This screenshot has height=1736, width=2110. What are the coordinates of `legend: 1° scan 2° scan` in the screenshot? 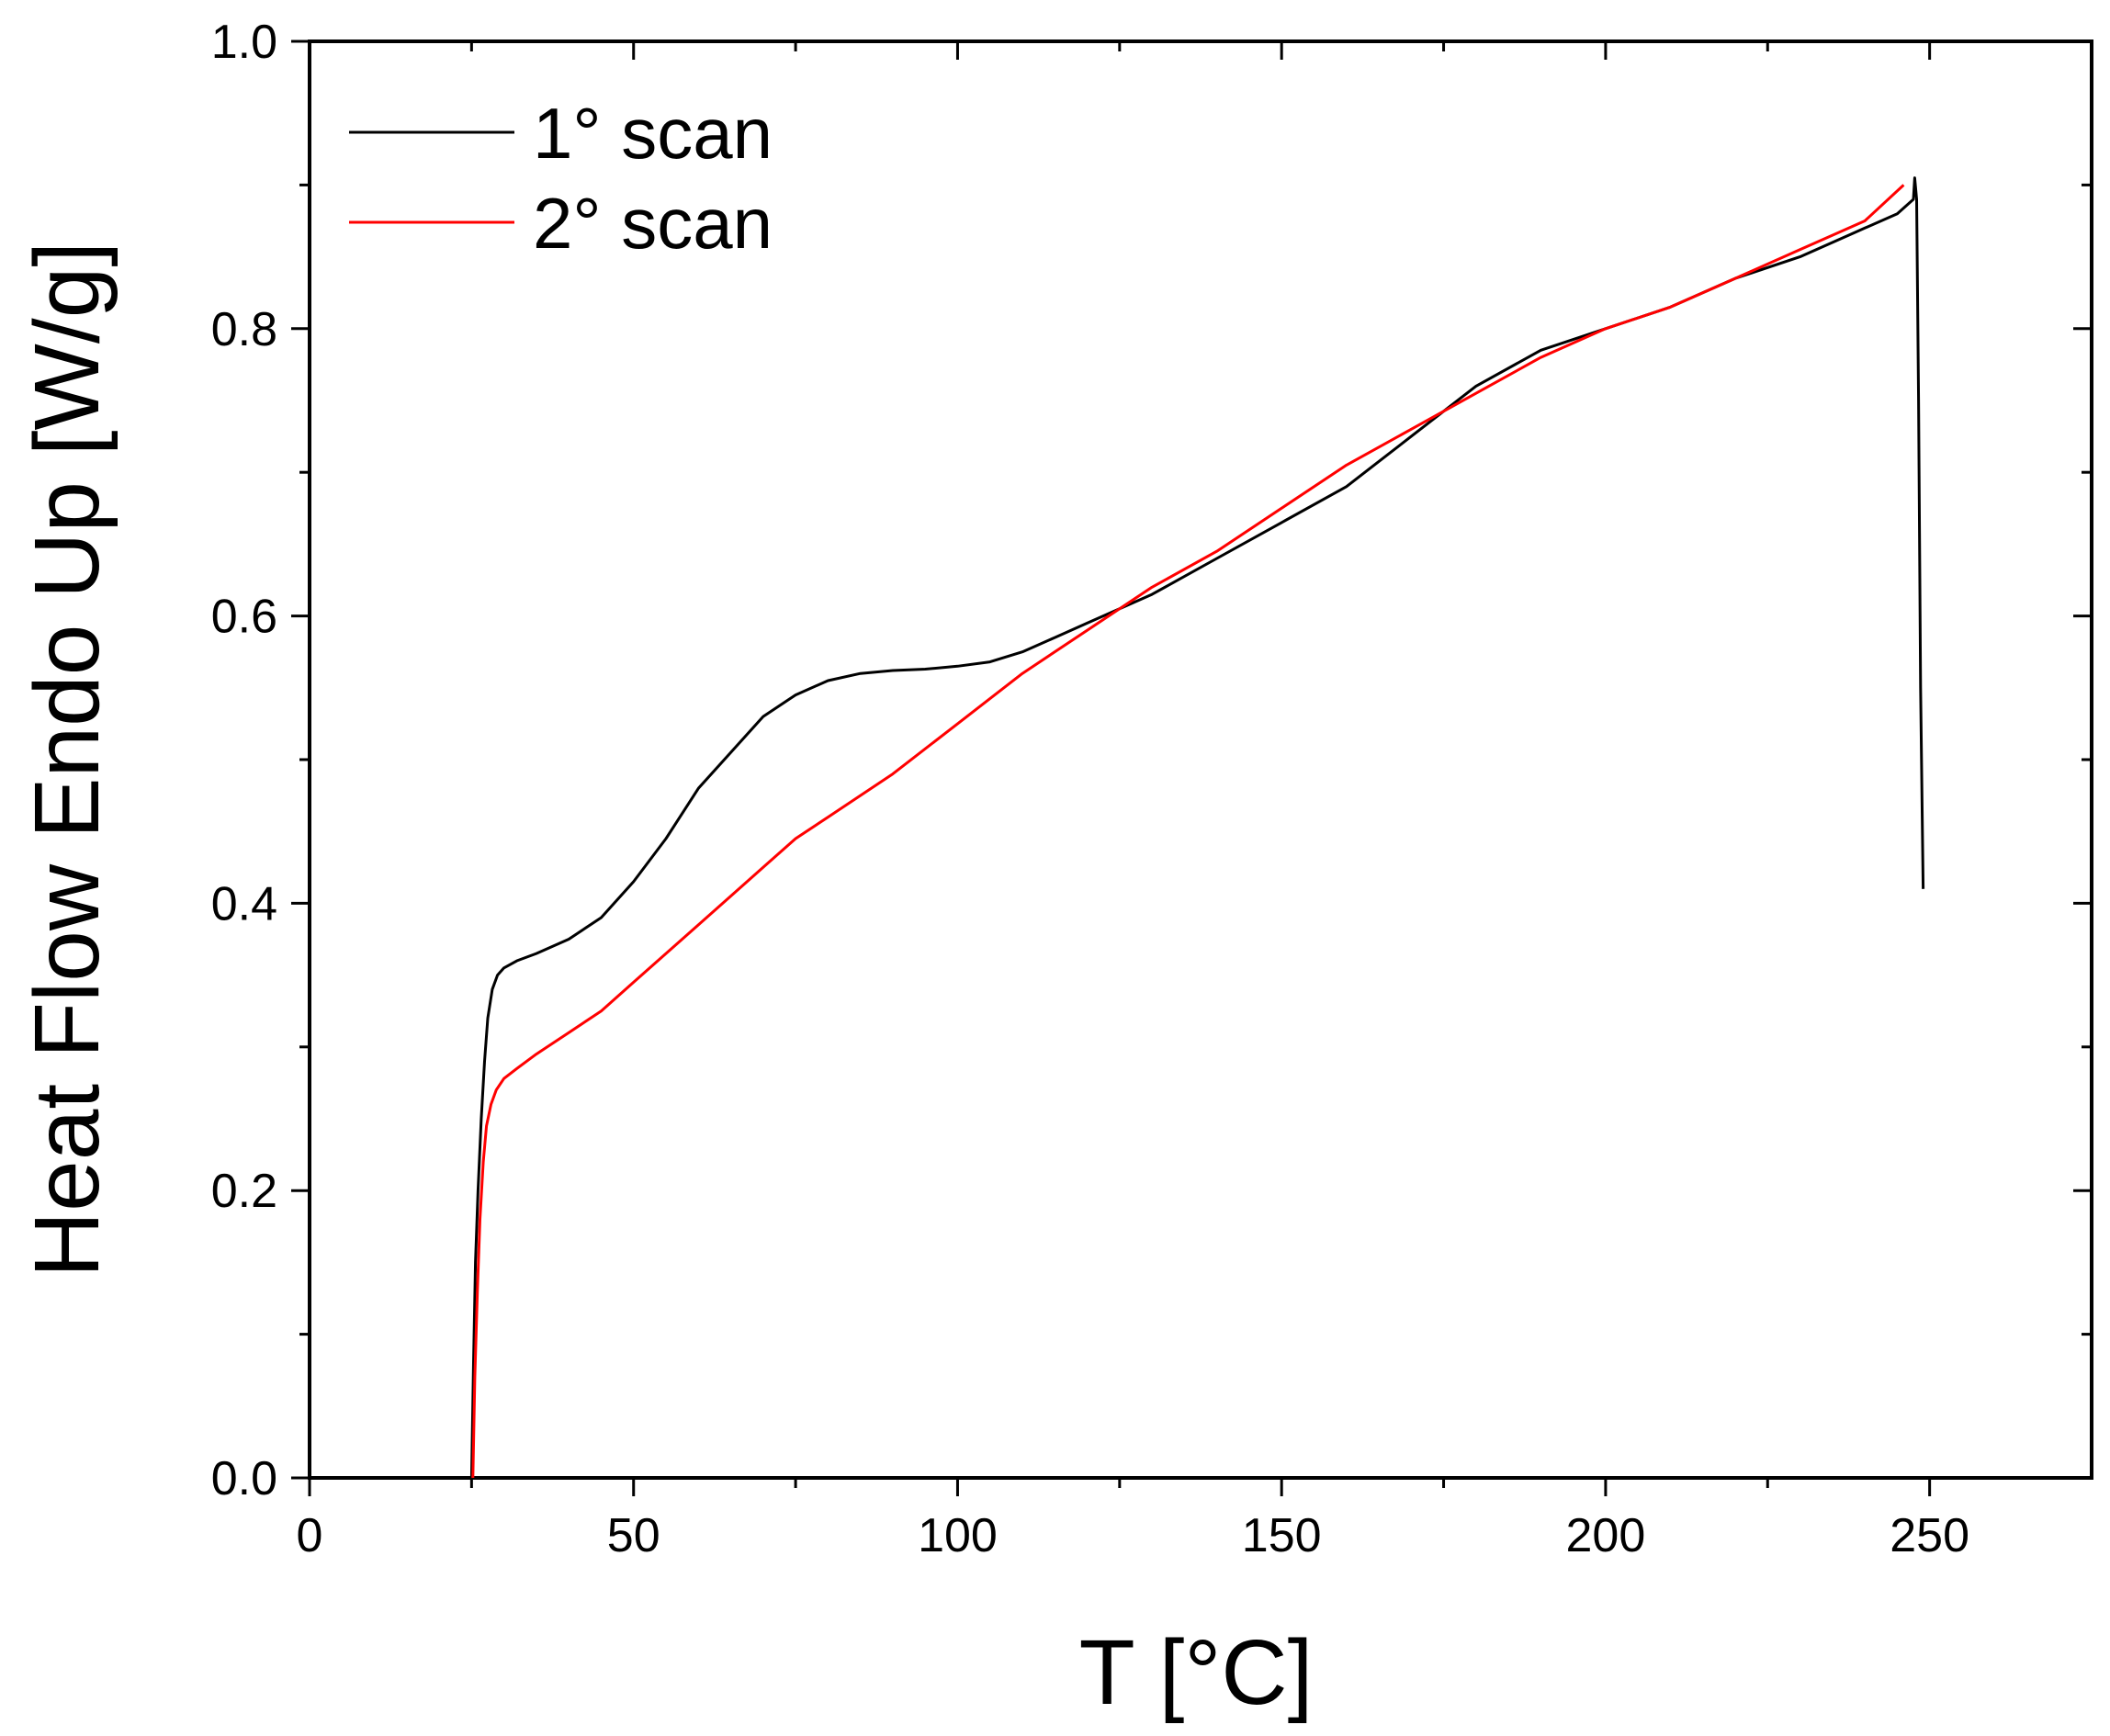 It's located at (561, 178).